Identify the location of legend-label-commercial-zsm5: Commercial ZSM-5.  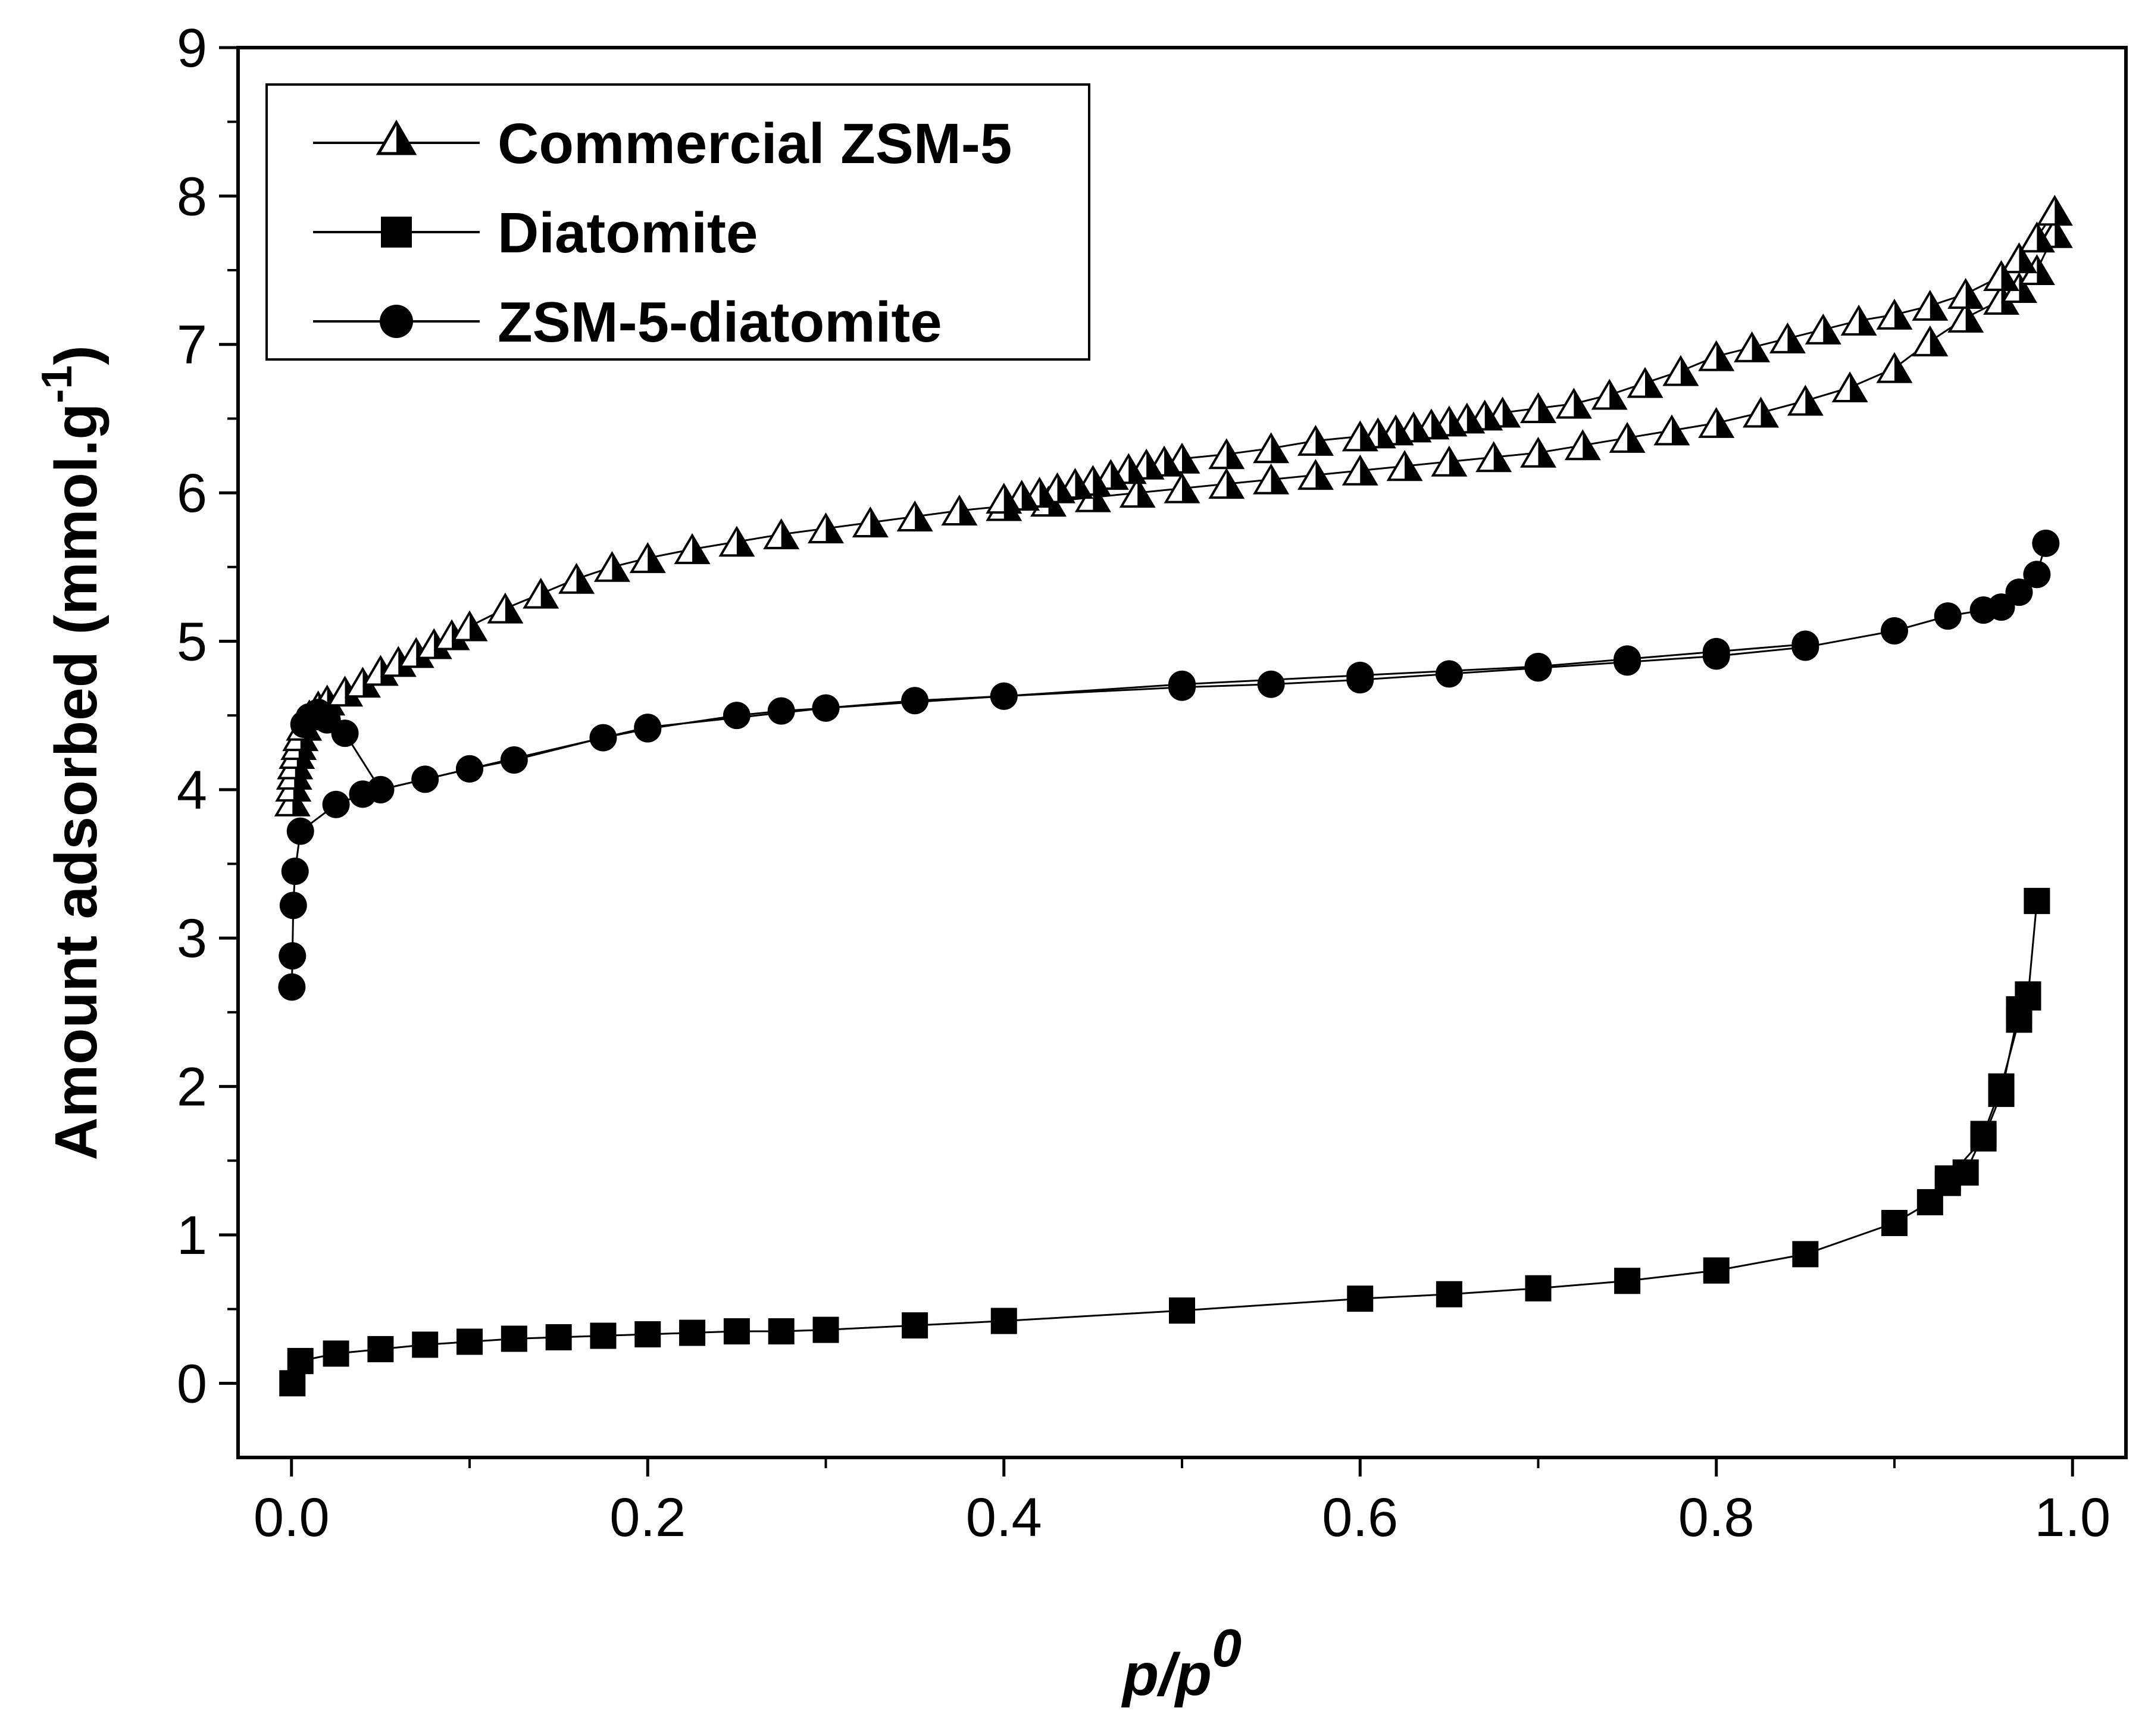
(755, 144).